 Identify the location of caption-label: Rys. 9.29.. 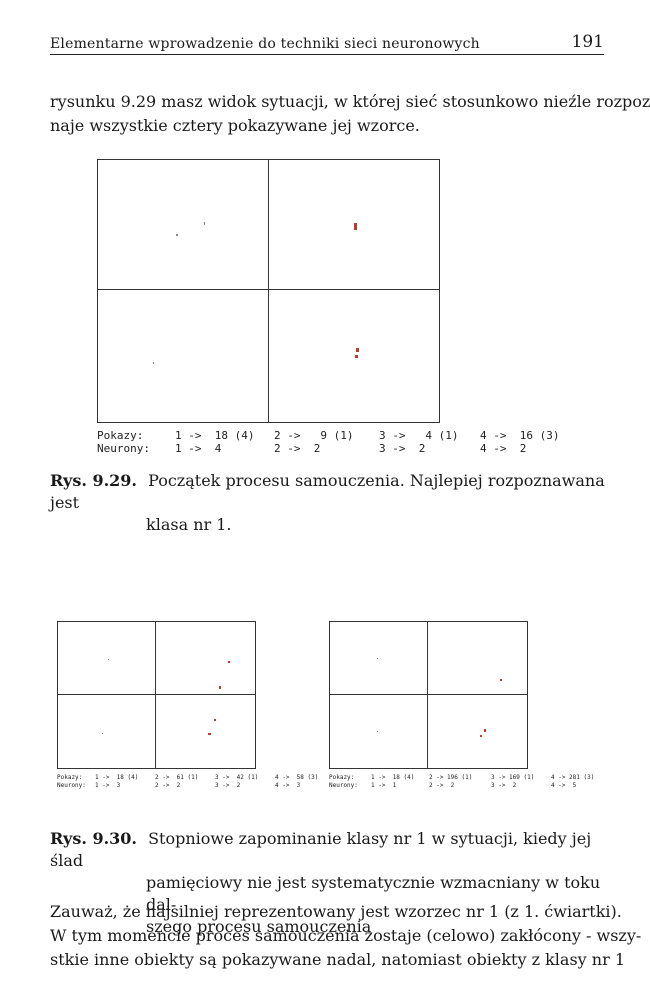
(93, 480).